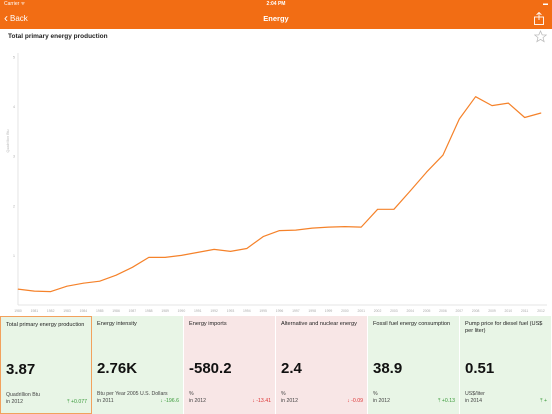  I want to click on x-tick-label: 2010, so click(509, 311).